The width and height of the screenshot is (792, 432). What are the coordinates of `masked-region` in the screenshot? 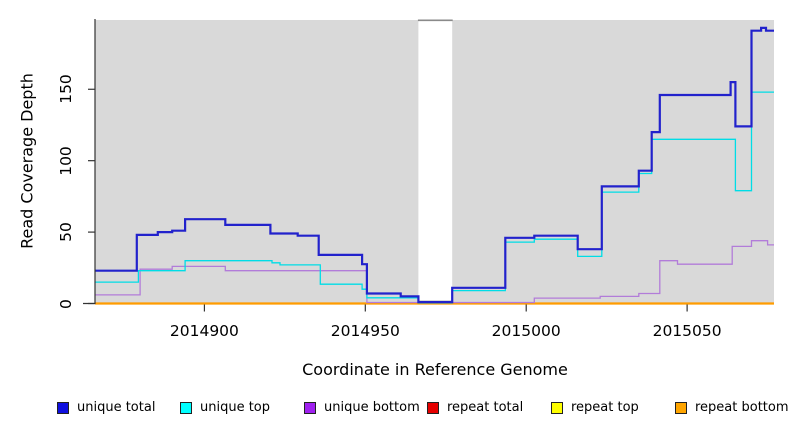 It's located at (435, 156).